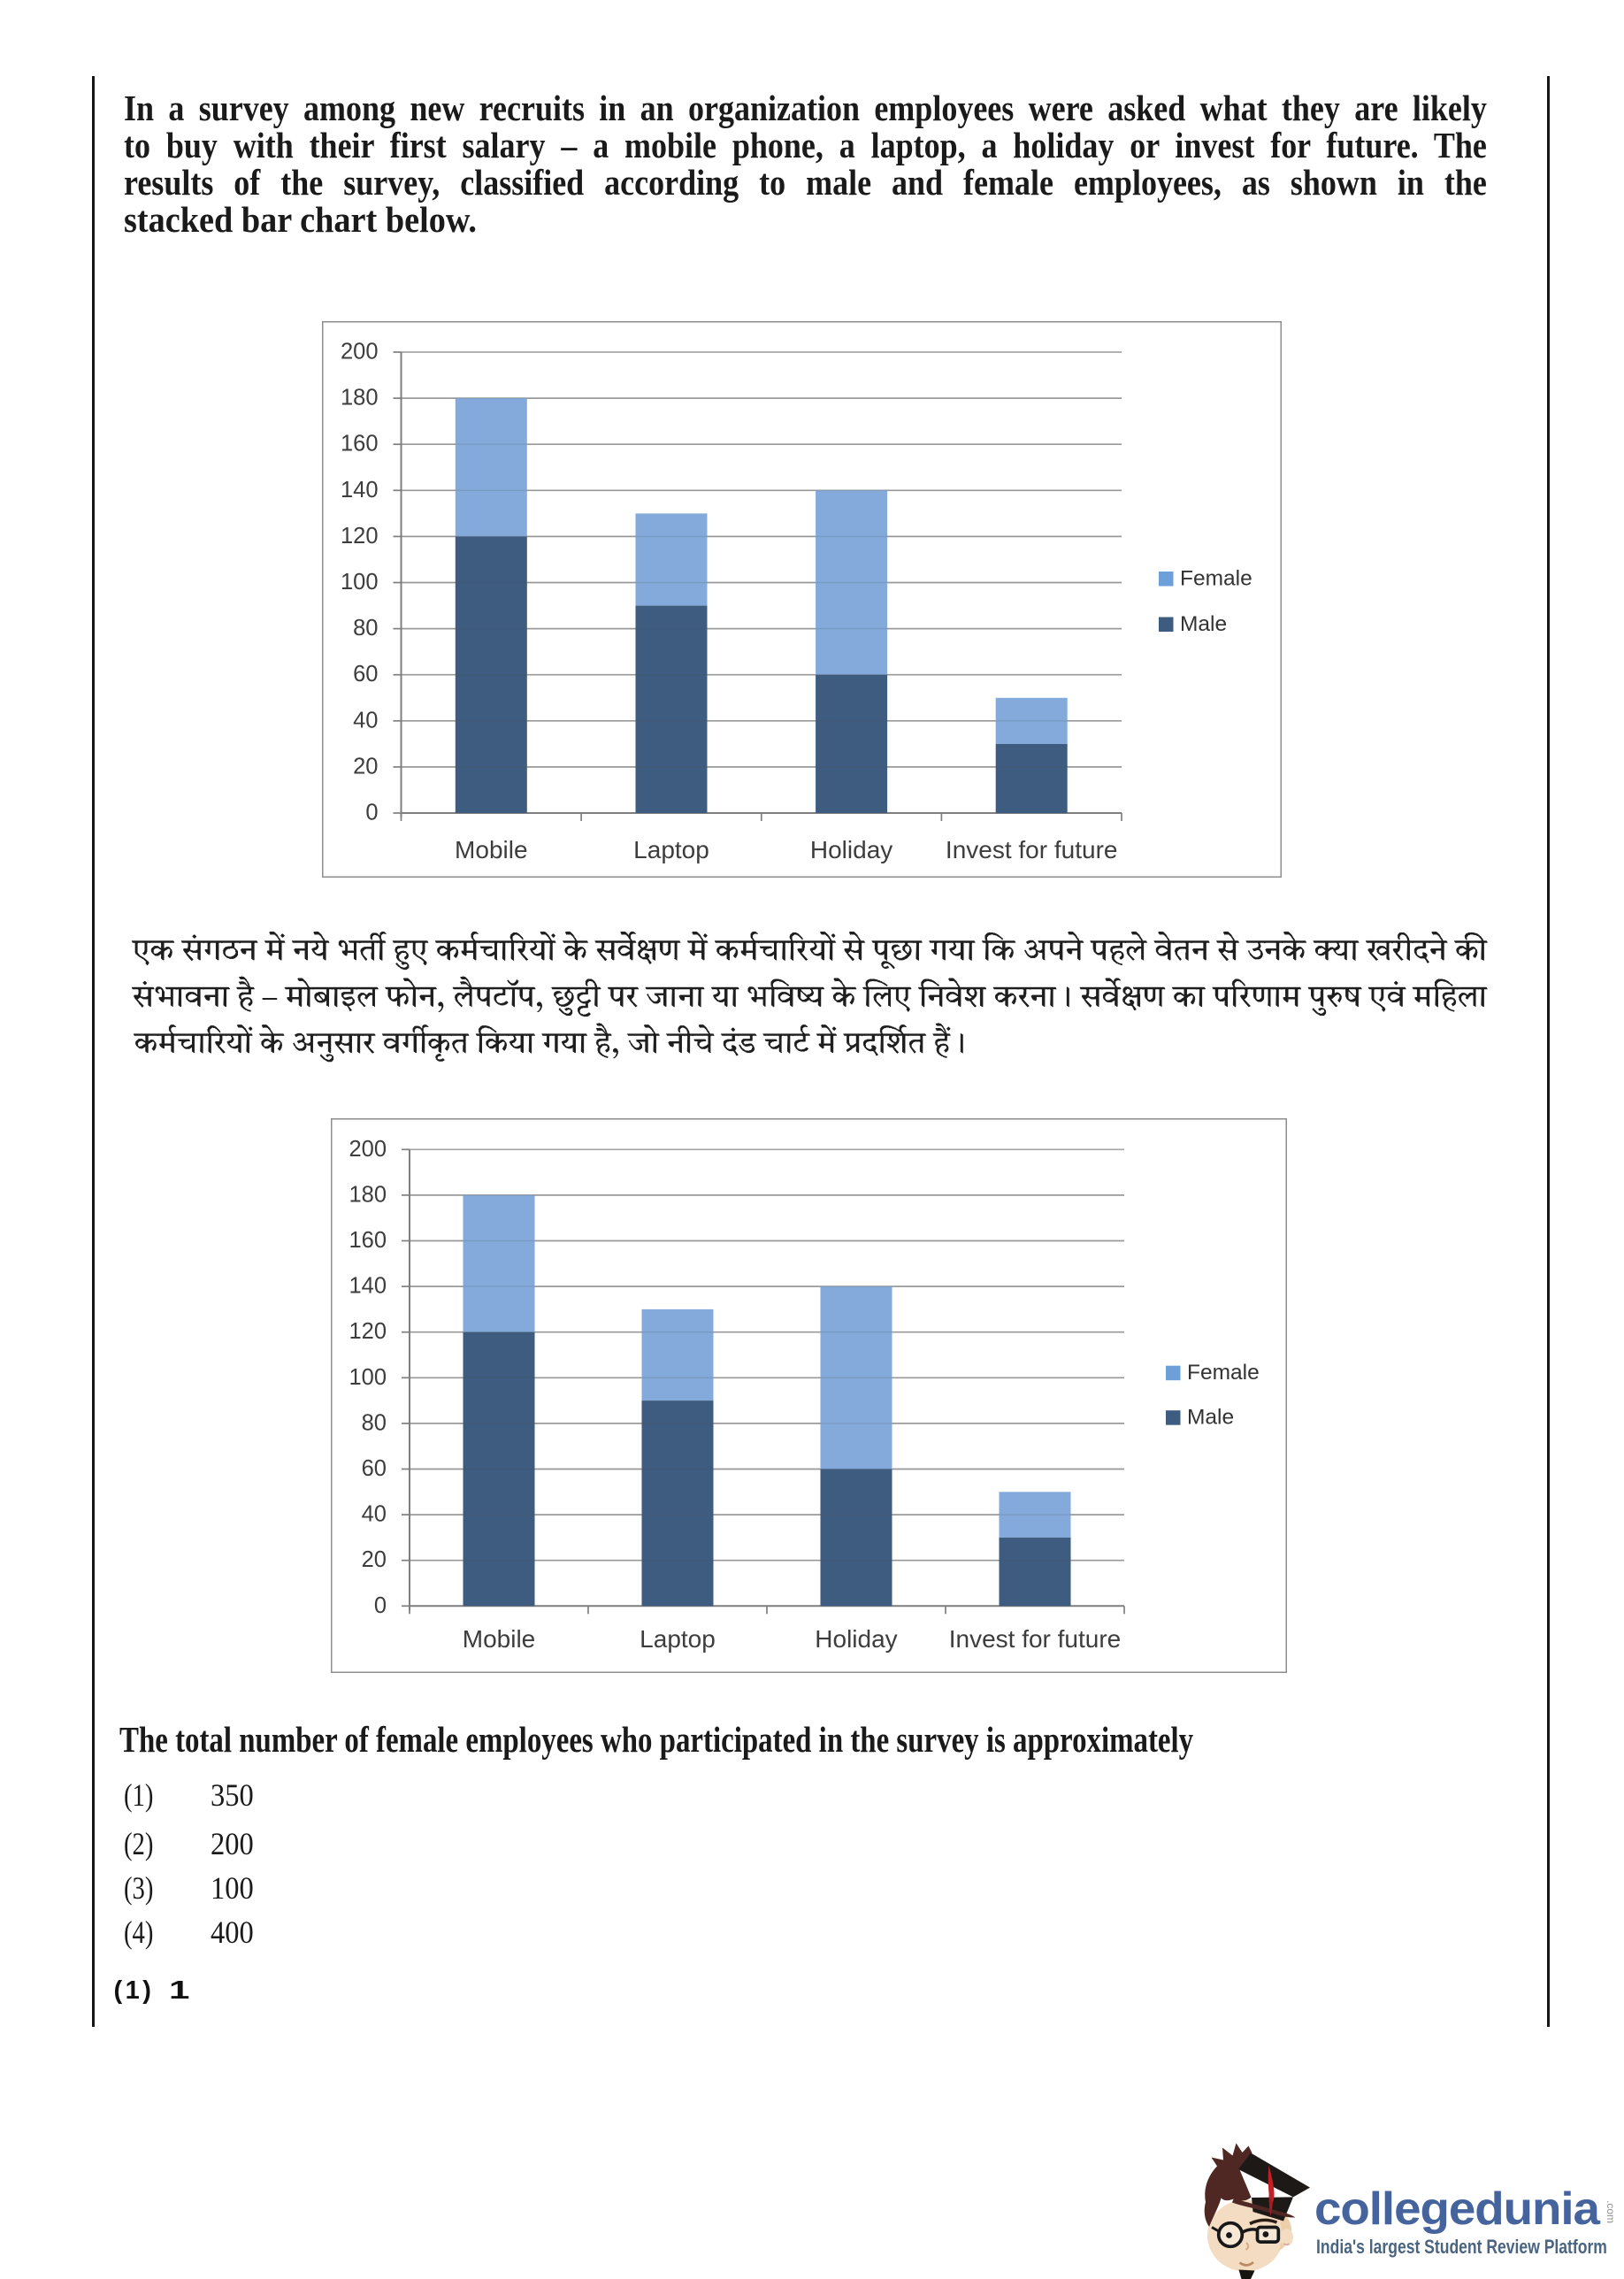 Image resolution: width=1624 pixels, height=2279 pixels. Describe the element at coordinates (1457, 2208) in the screenshot. I see `svg-text: collegedunia` at that location.